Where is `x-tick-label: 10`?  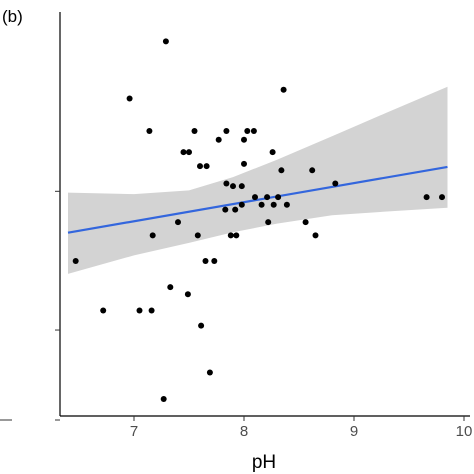
x-tick-label: 10 is located at coordinates (464, 431).